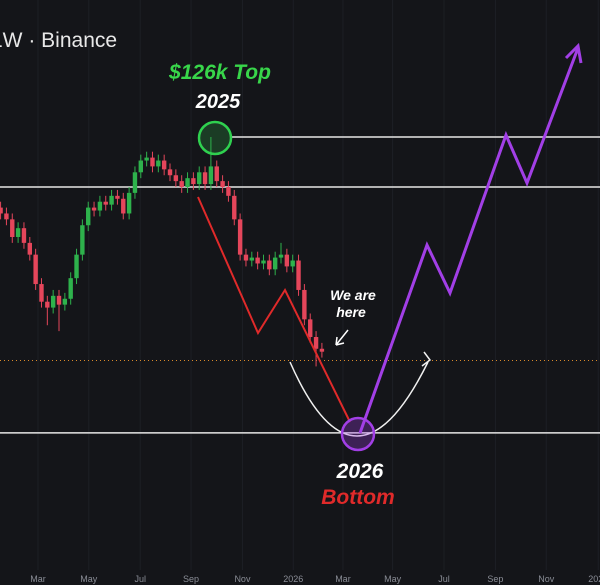  Describe the element at coordinates (573, 53) in the screenshot. I see `purple-arrowhead` at that location.